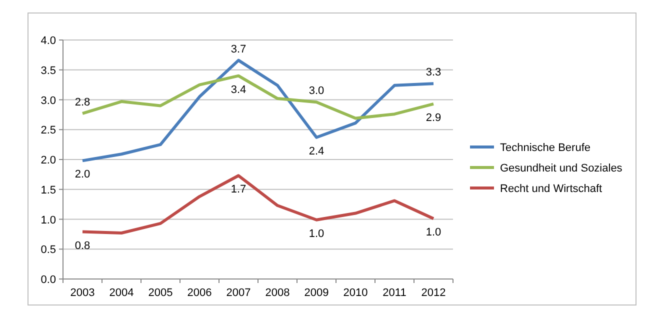 The image size is (651, 334). I want to click on x-tick-label: 2009, so click(316, 293).